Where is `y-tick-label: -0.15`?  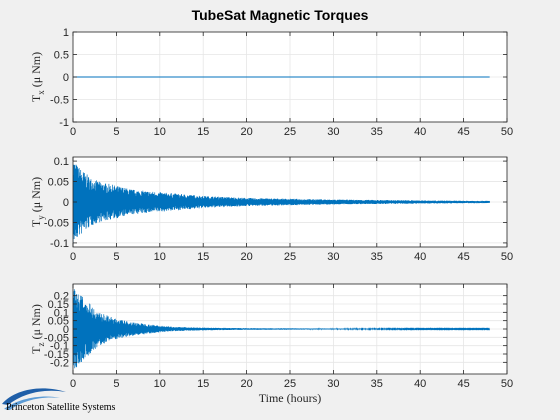
y-tick-label: -0.15 is located at coordinates (56, 355).